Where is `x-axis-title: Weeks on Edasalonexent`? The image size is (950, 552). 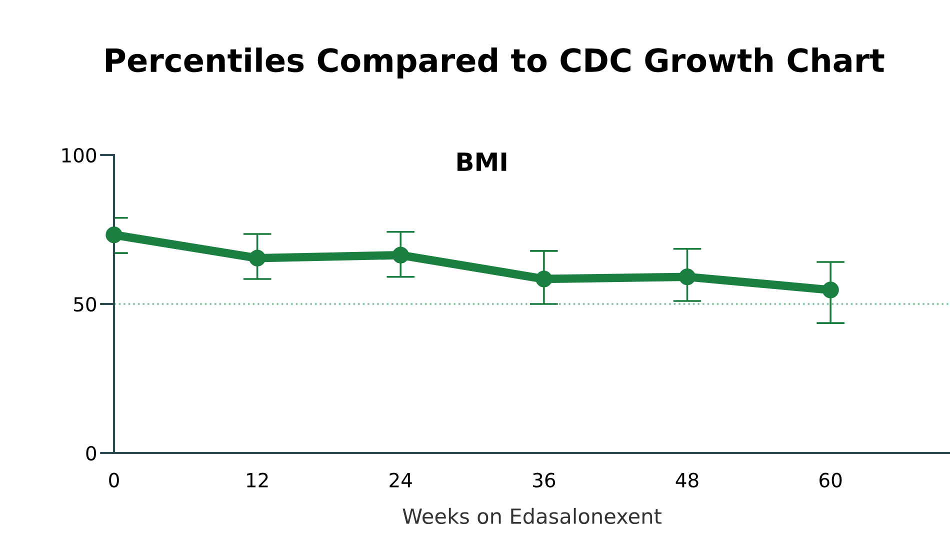
x-axis-title: Weeks on Edasalonexent is located at coordinates (532, 516).